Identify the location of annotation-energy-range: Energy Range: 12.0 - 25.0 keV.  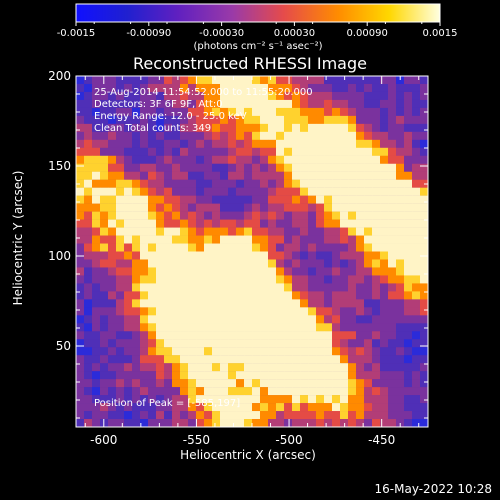
(170, 116).